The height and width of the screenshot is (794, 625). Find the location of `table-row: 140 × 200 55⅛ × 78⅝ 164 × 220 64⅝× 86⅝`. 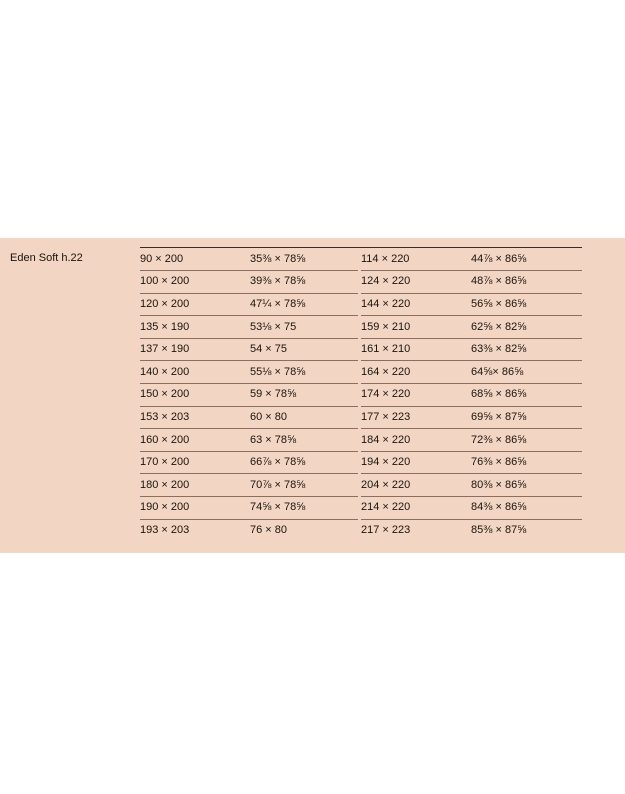

table-row: 140 × 200 55⅛ × 78⅝ 164 × 220 64⅝× 86⅝ is located at coordinates (361, 372).